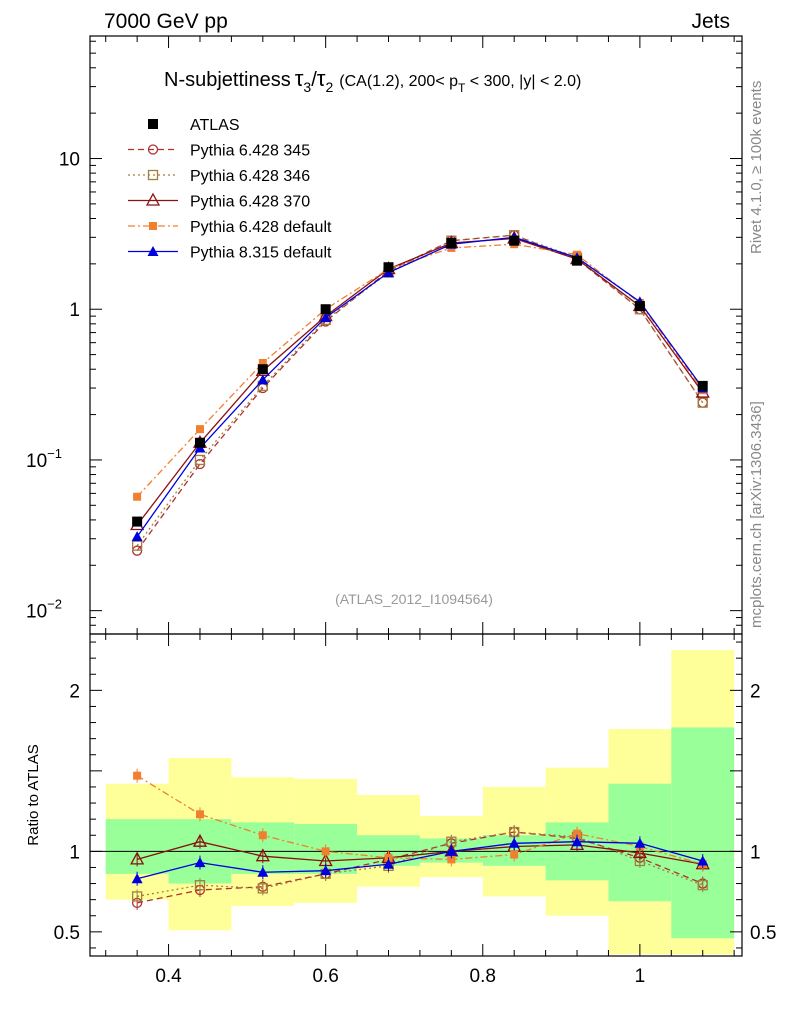  What do you see at coordinates (33, 794) in the screenshot?
I see `ratio-ylabel: Ratio to ATLAS` at bounding box center [33, 794].